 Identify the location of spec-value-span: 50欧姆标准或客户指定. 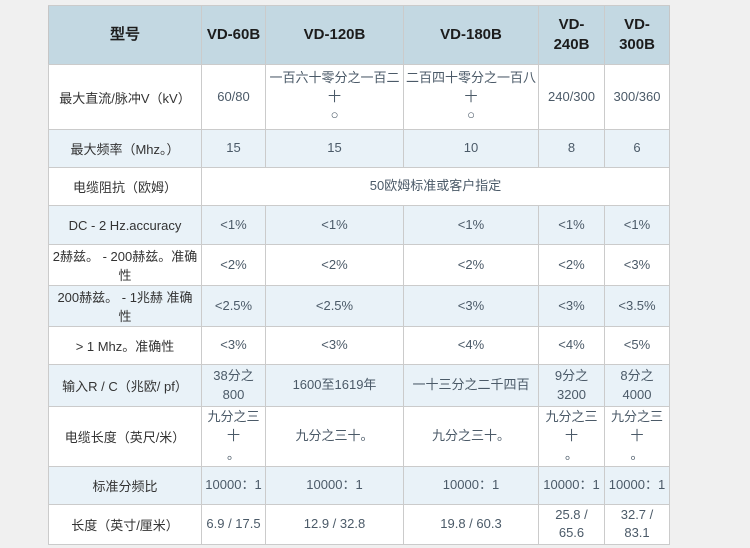
(435, 186).